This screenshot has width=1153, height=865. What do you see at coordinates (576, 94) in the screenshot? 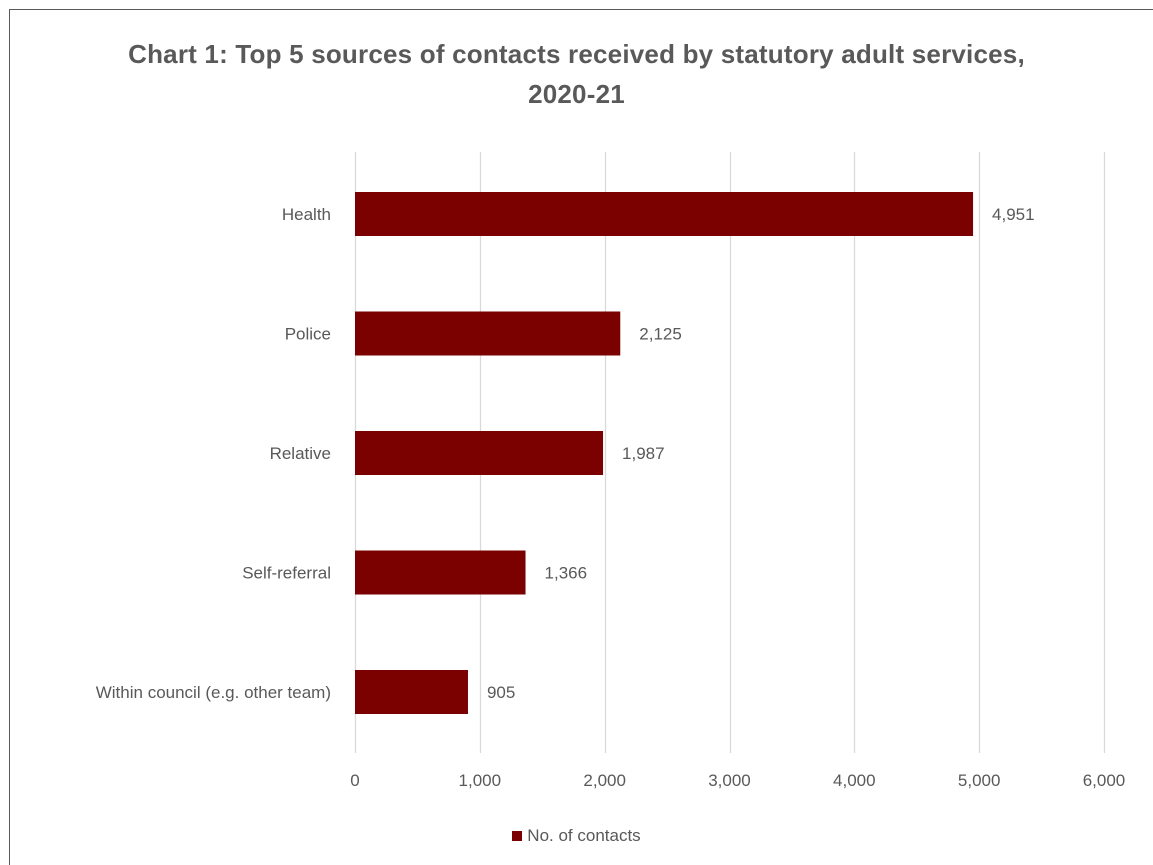
I see `chart-title-line-2: 2020-21` at bounding box center [576, 94].